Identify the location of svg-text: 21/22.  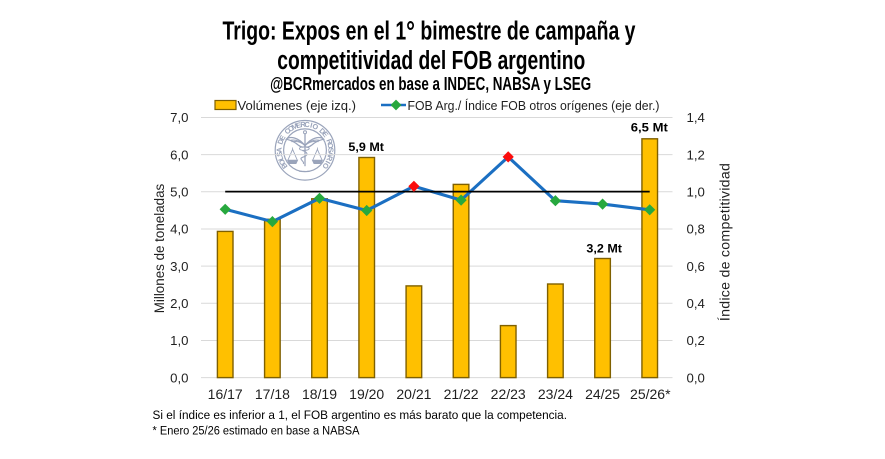
(461, 394).